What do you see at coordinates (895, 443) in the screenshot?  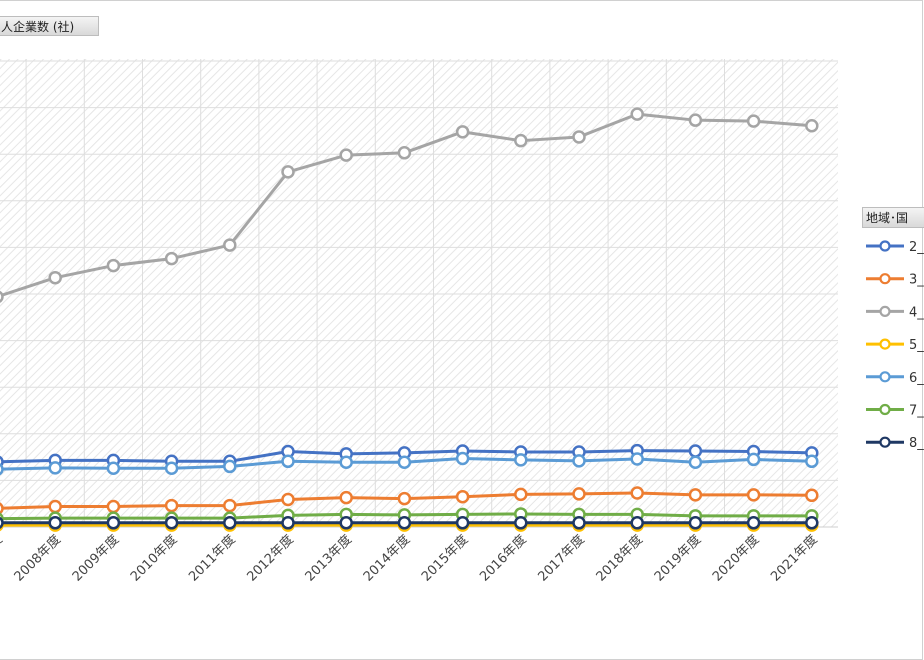 I see `legend-item-8_: 8_` at bounding box center [895, 443].